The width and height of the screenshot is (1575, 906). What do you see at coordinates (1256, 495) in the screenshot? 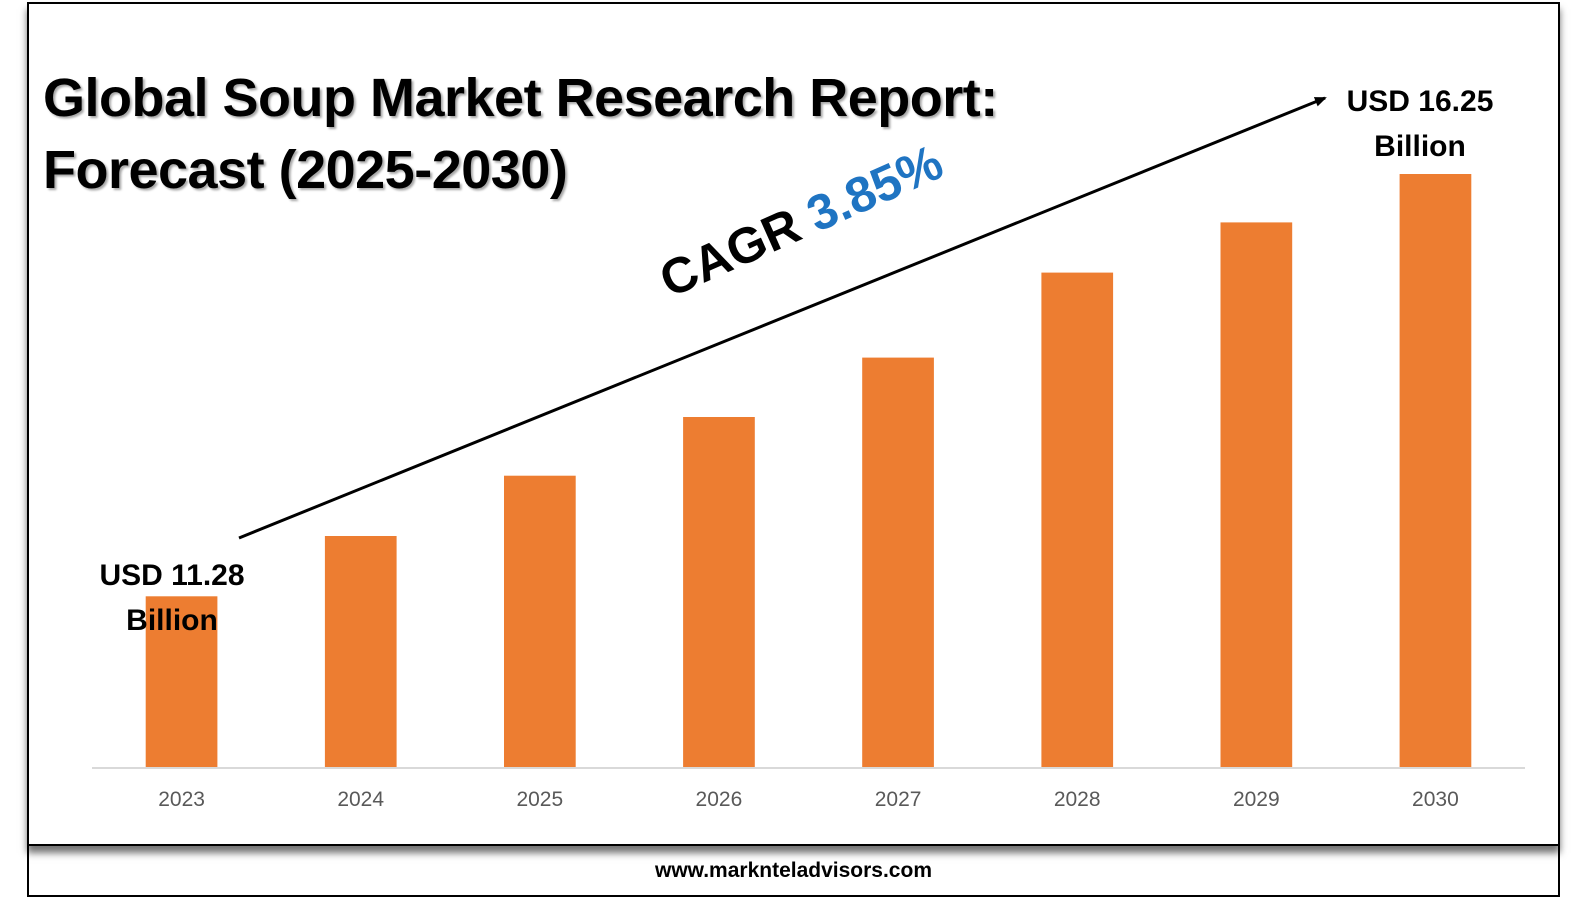
I see `bar-2029` at bounding box center [1256, 495].